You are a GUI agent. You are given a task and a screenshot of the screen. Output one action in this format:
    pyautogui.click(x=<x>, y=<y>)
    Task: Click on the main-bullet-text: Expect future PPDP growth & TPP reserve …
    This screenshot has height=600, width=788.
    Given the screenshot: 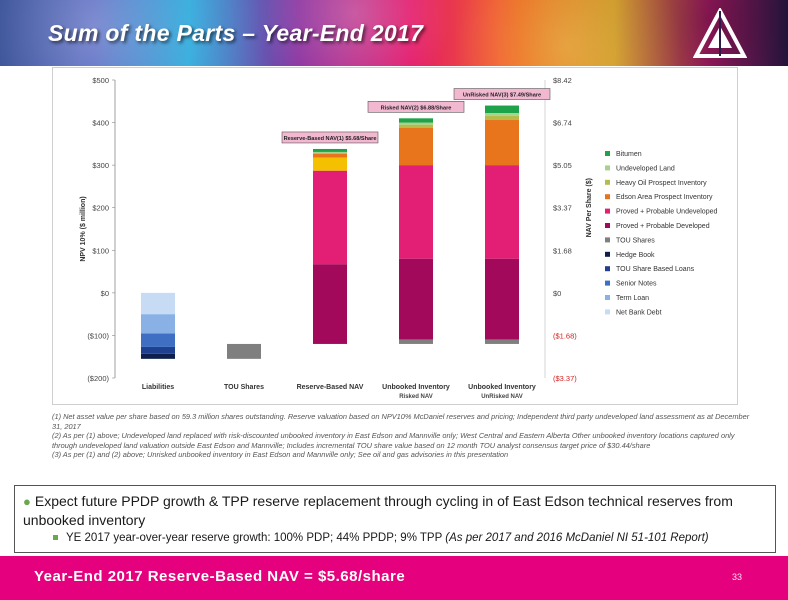 What is the action you would take?
    pyautogui.click(x=378, y=510)
    